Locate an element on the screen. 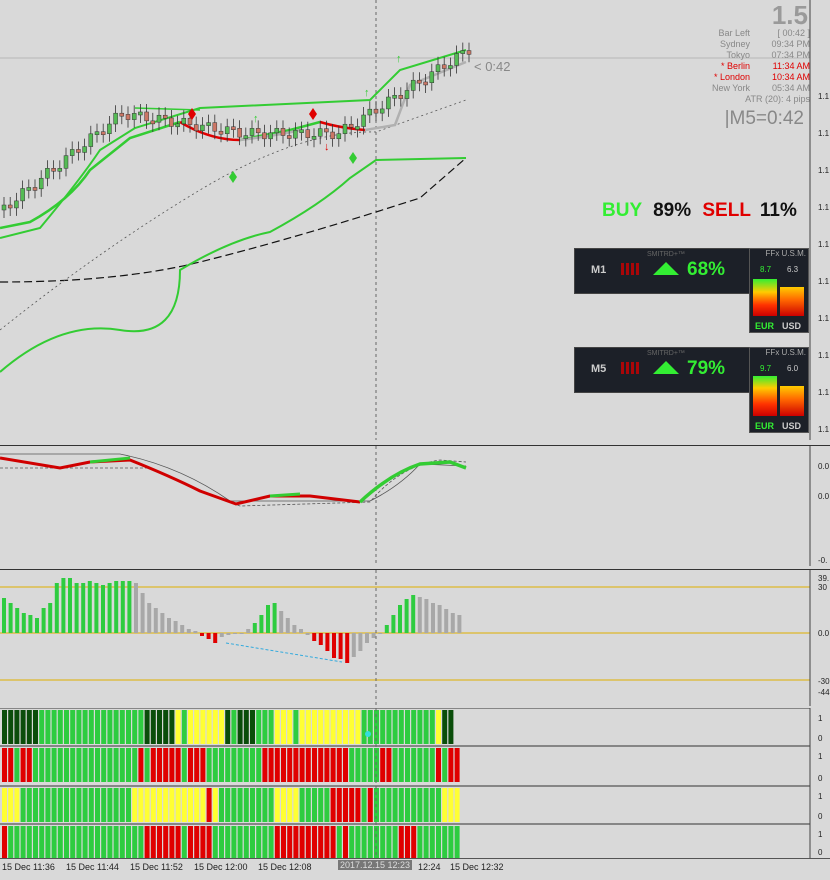 This screenshot has width=830, height=880. oscillator-chart is located at coordinates (415, 506).